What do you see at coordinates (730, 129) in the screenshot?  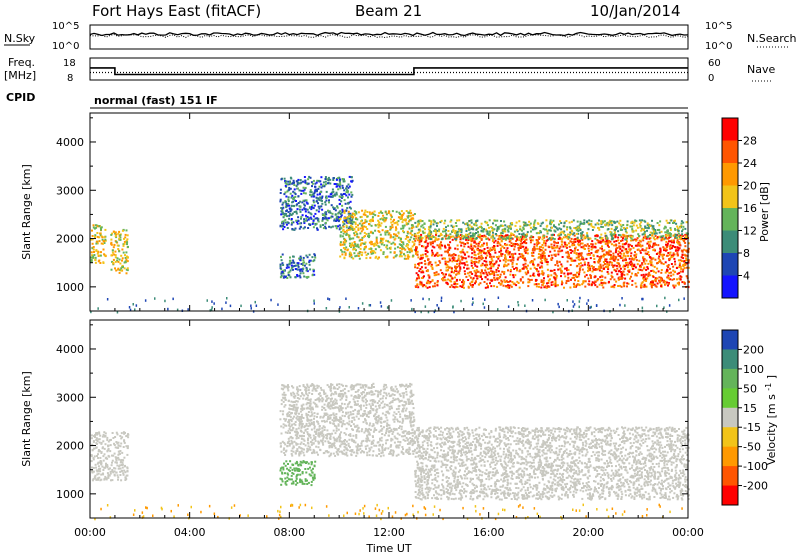 I see `colorbar-swatch` at bounding box center [730, 129].